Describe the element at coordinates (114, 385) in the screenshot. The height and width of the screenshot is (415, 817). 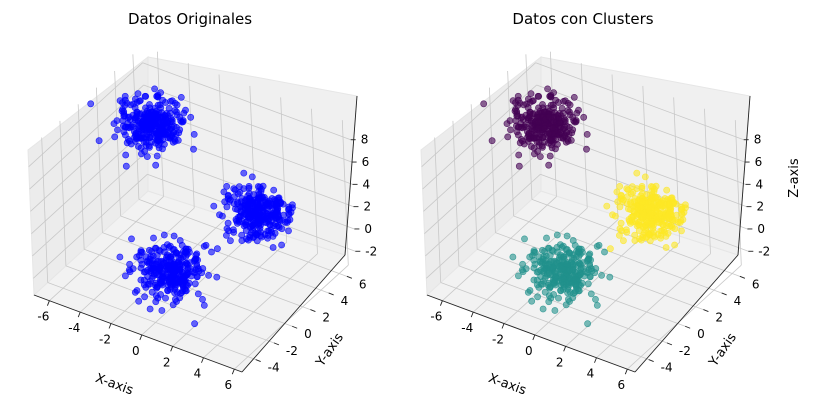
I see `x-axis-label: X-axis` at that location.